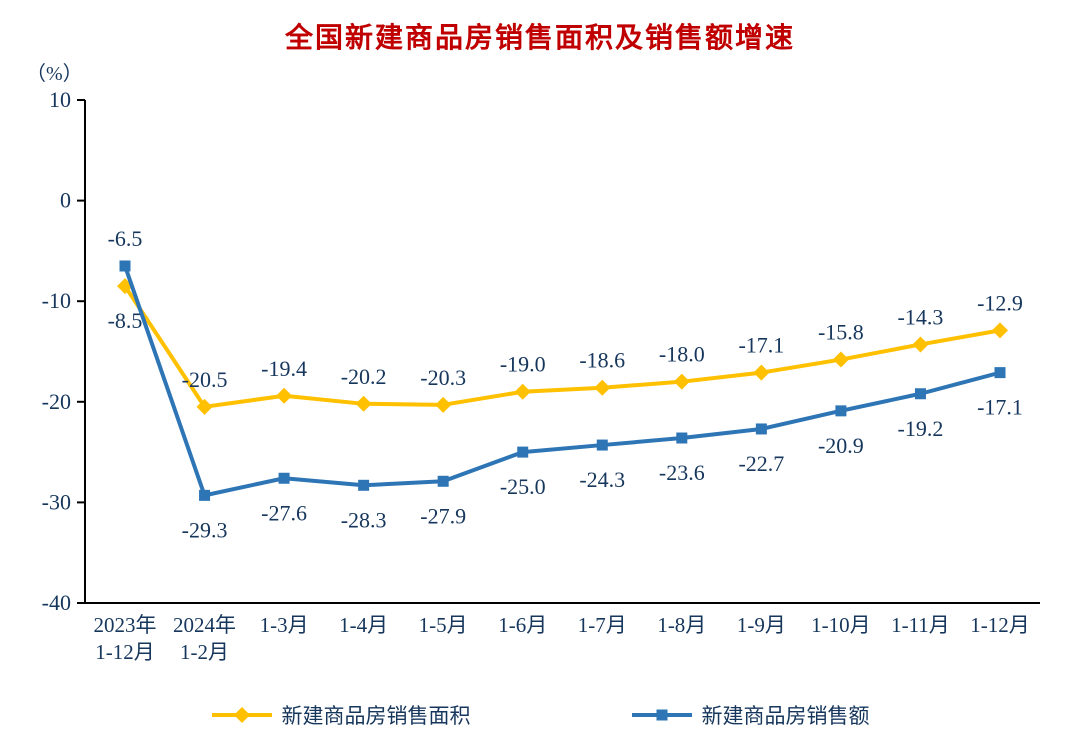  What do you see at coordinates (523, 486) in the screenshot?
I see `data-label: -25.0` at bounding box center [523, 486].